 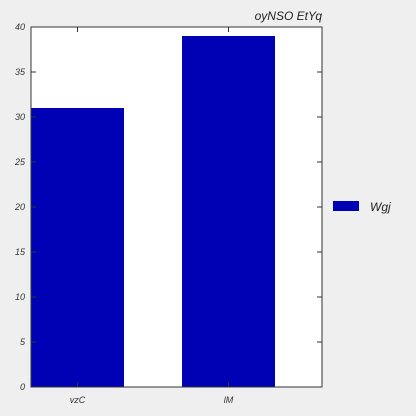 What do you see at coordinates (23, 342) in the screenshot?
I see `y-tick-label: 5` at bounding box center [23, 342].